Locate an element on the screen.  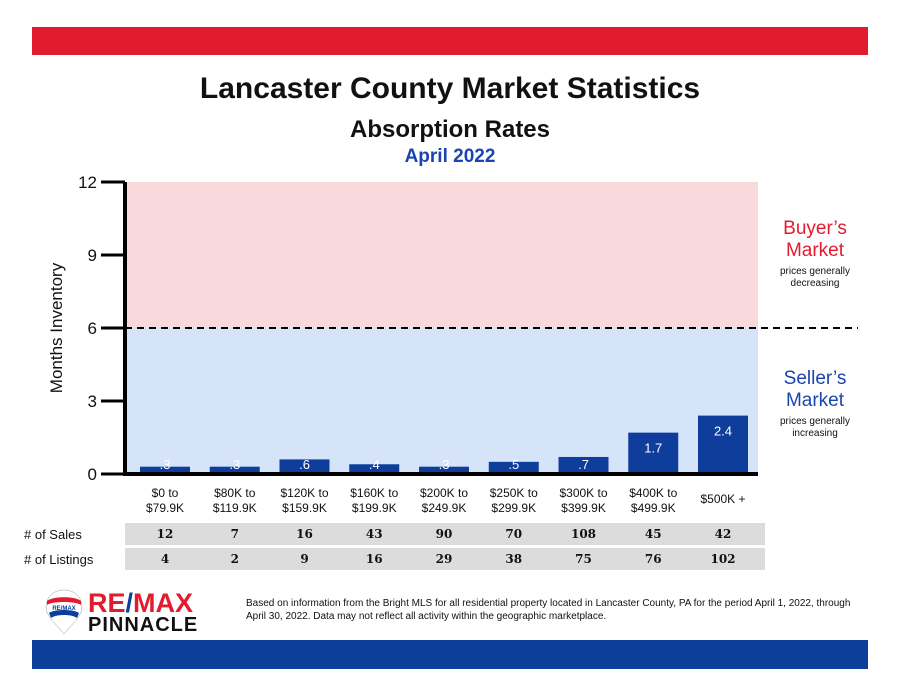
listings-cell-3: 16 is located at coordinates (374, 559).